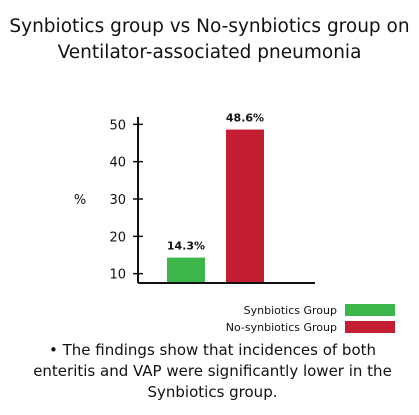  Describe the element at coordinates (186, 269) in the screenshot. I see `bar-synbiotics` at that location.